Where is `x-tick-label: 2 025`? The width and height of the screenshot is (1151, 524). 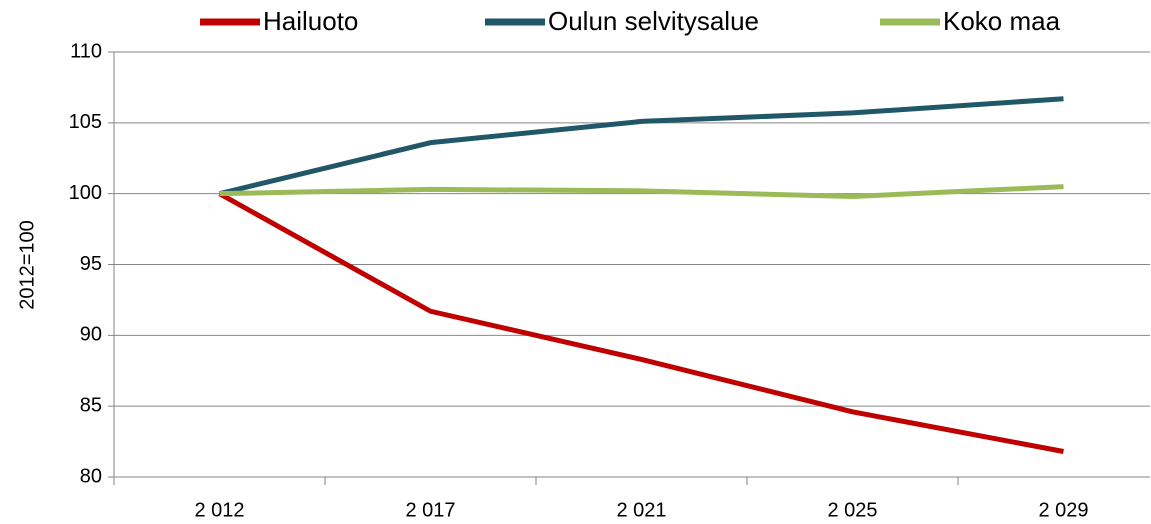 x-tick-label: 2 025 is located at coordinates (852, 510).